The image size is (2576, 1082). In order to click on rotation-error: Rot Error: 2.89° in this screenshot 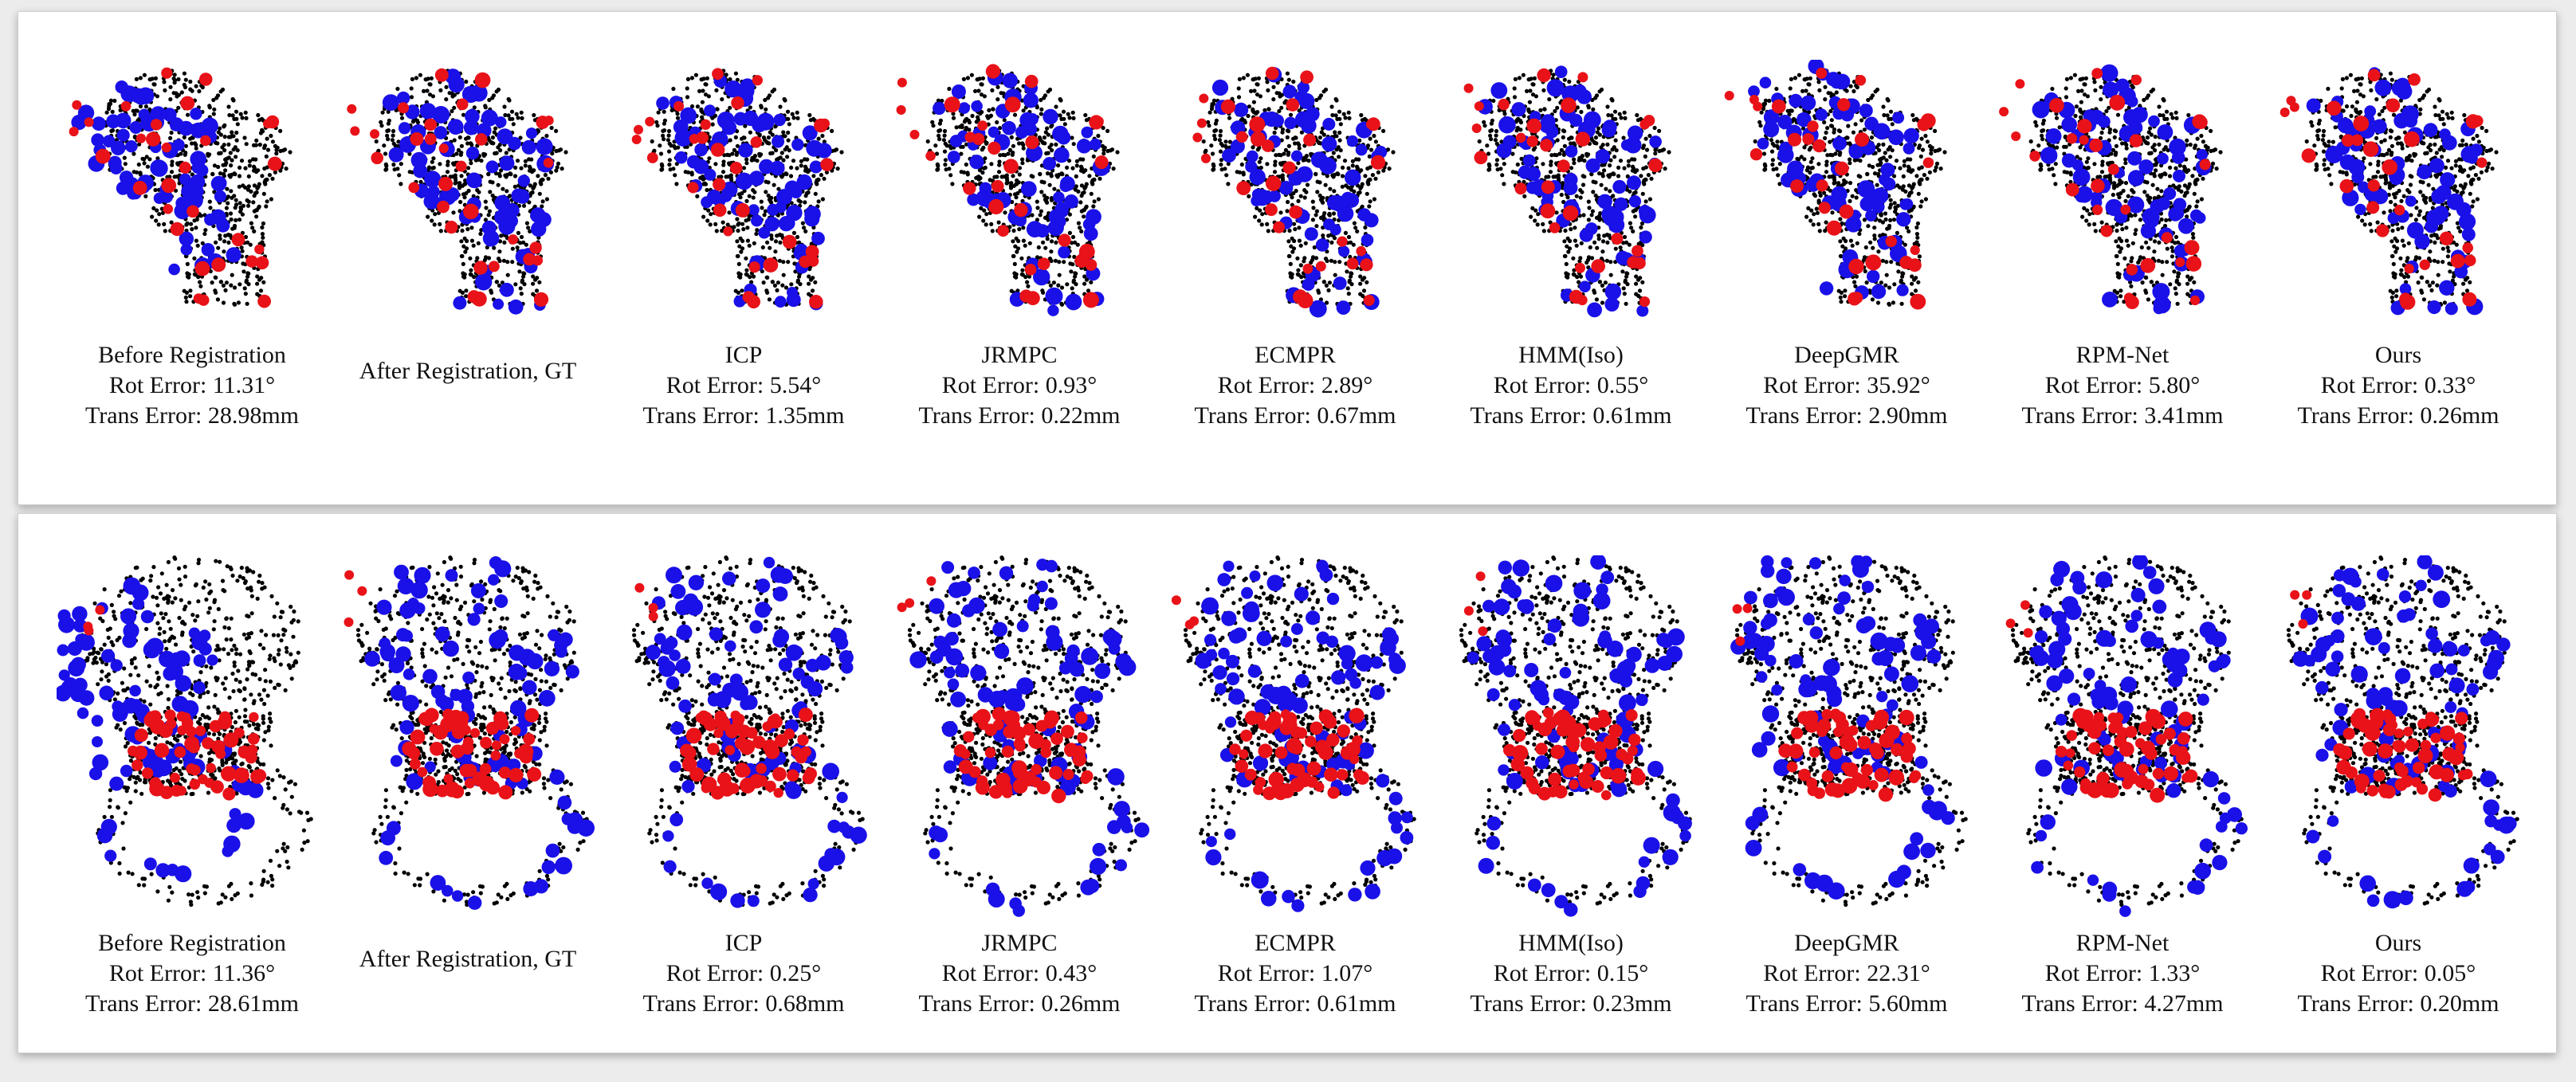, I will do `click(1295, 385)`.